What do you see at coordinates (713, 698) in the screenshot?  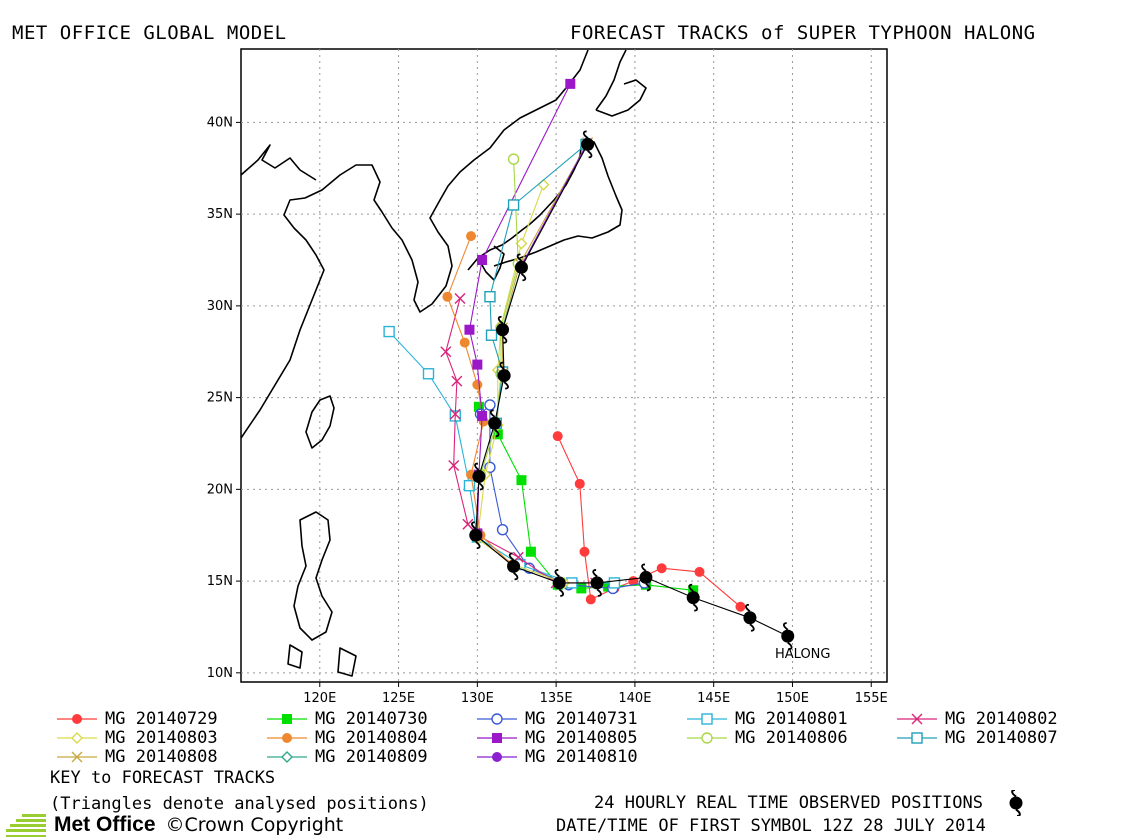 I see `lon-tick-label: 145E` at bounding box center [713, 698].